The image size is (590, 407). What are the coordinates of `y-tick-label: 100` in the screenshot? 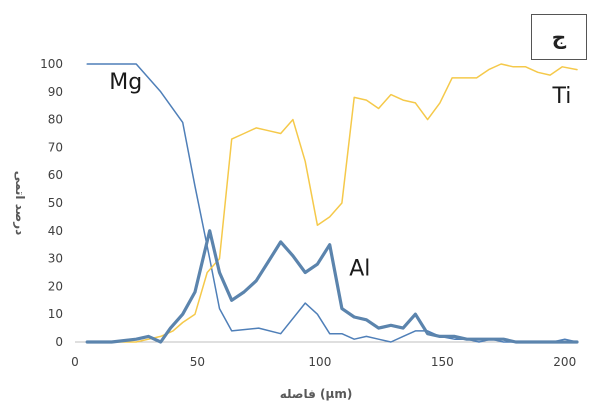 It's located at (51, 64).